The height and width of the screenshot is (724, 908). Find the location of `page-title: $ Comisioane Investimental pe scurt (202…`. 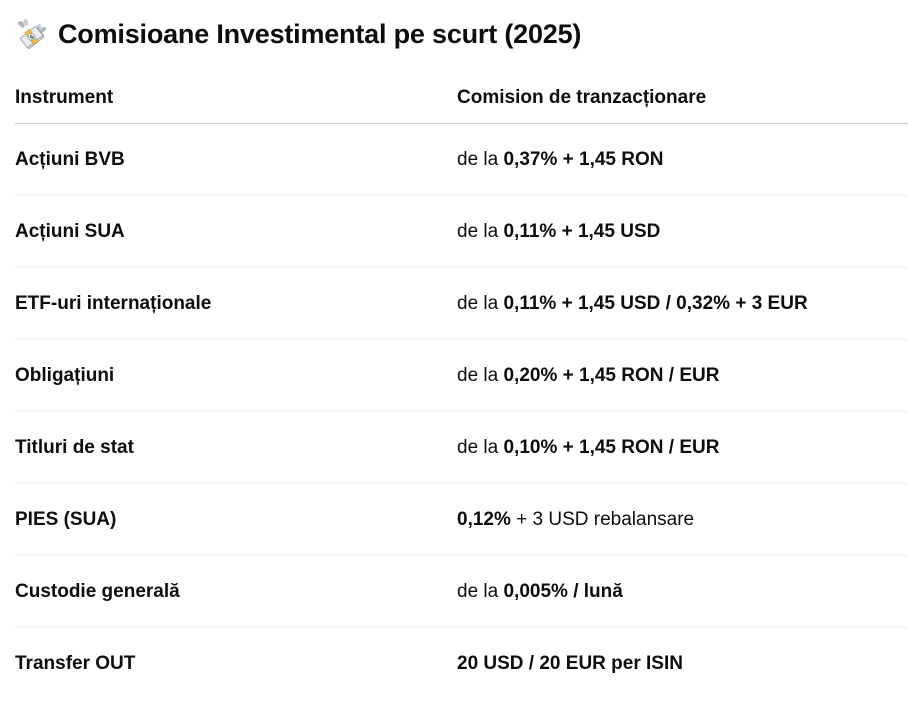

page-title: $ Comisioane Investimental pe scurt (202… is located at coordinates (461, 34).